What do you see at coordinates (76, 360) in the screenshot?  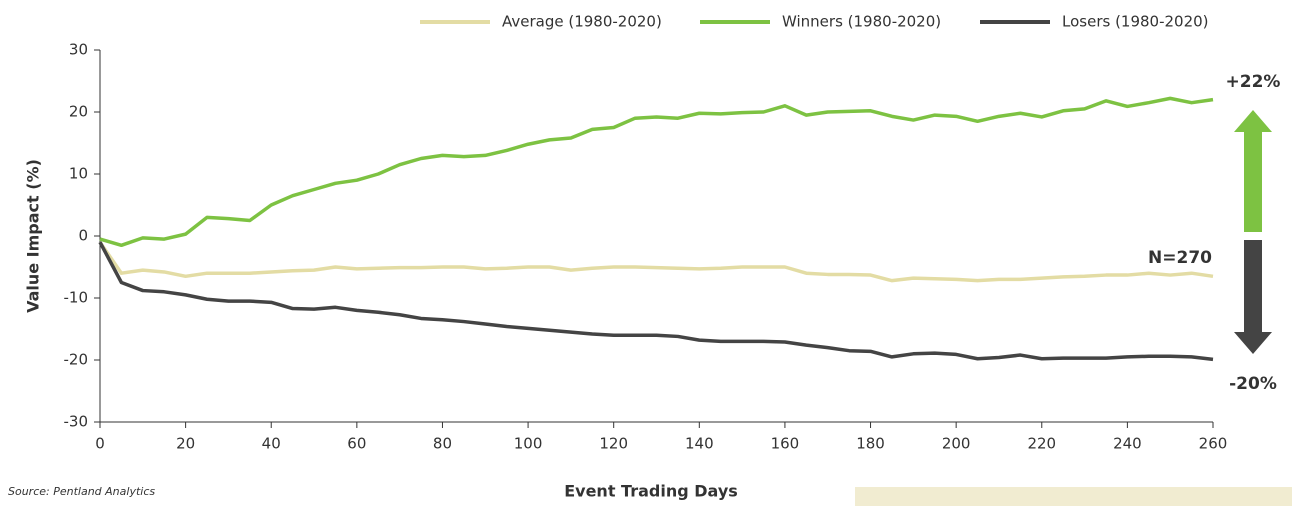 I see `y-tick-label: -20` at bounding box center [76, 360].